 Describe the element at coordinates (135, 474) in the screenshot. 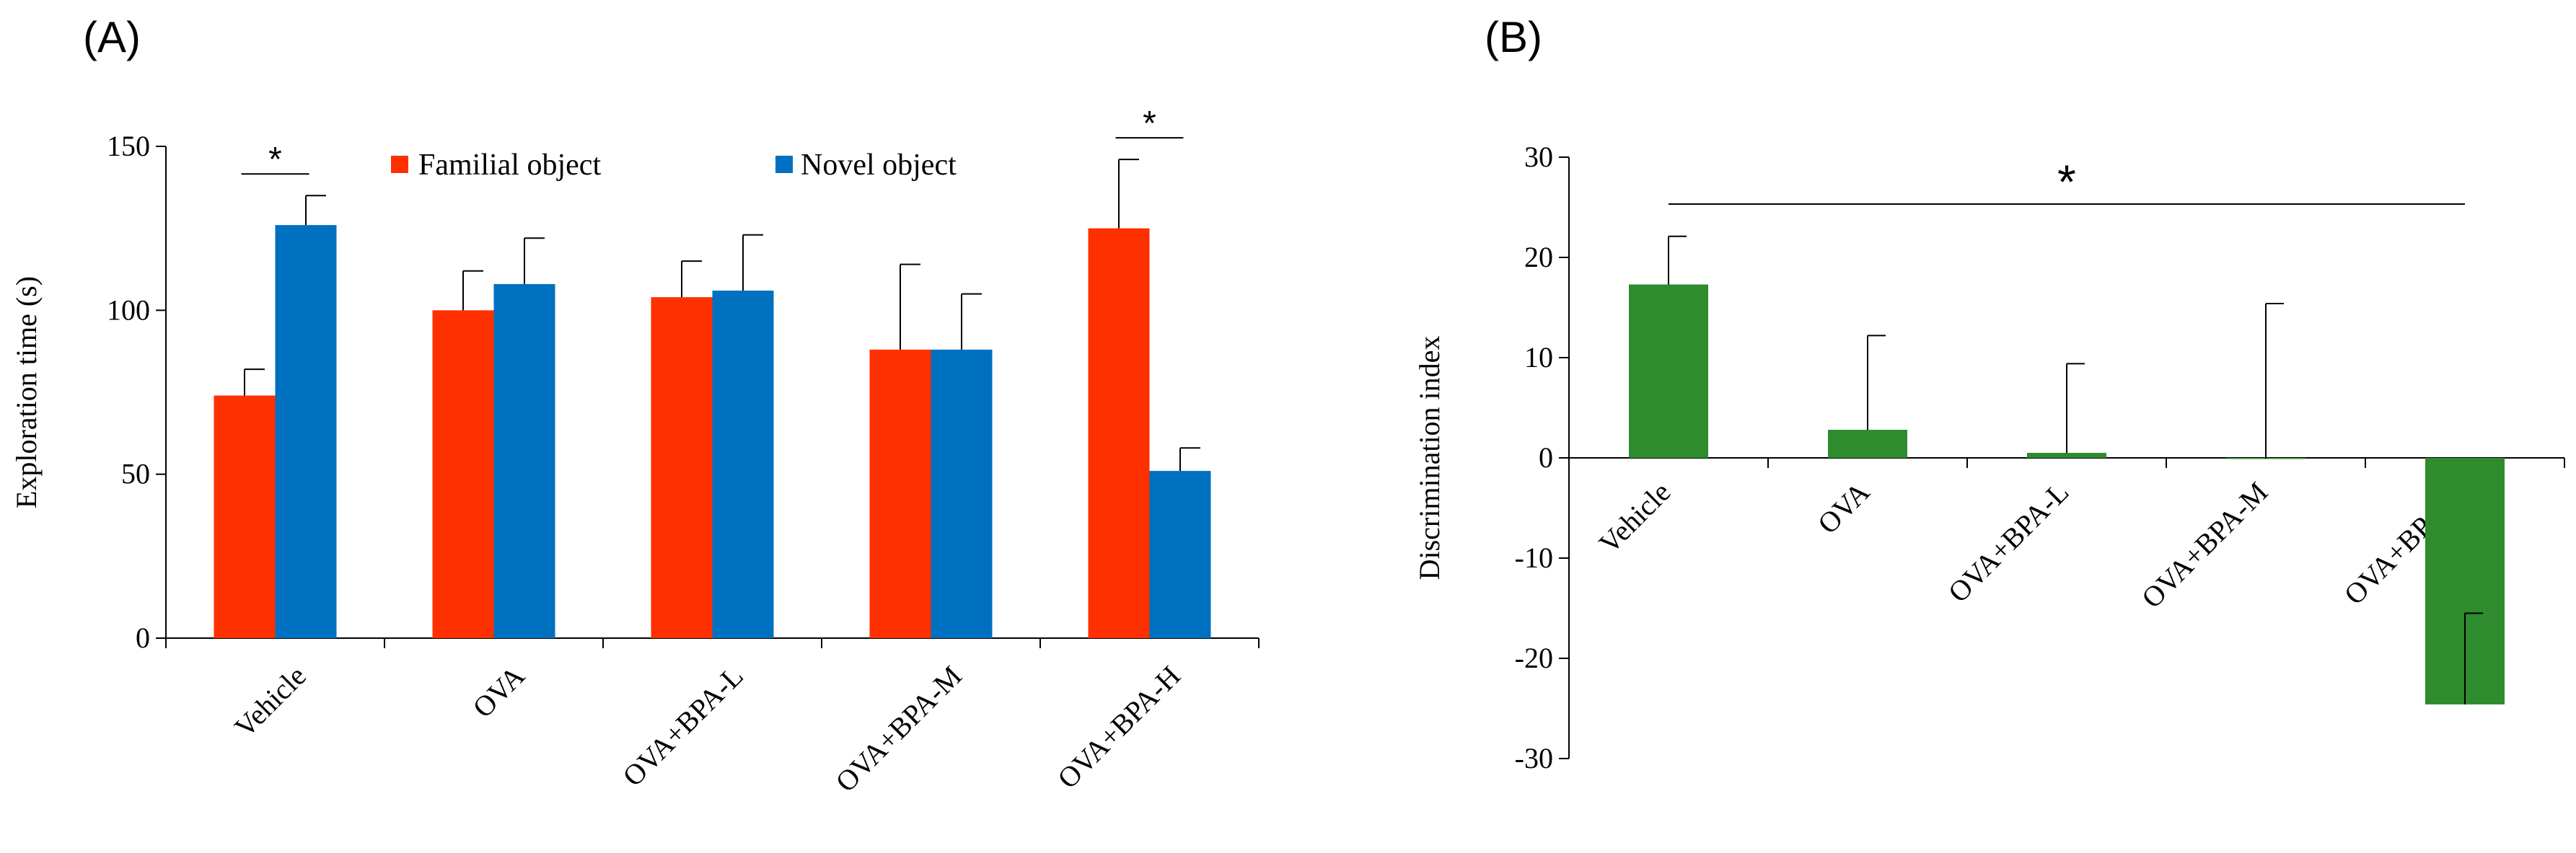

I see `y-tick-label: 50` at that location.